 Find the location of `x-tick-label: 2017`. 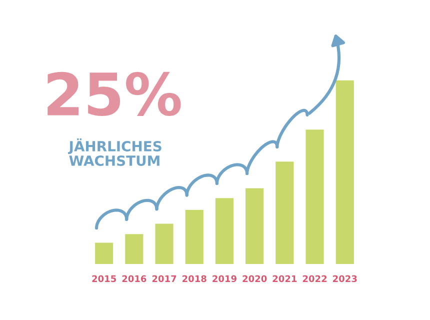

x-tick-label: 2017 is located at coordinates (164, 278).